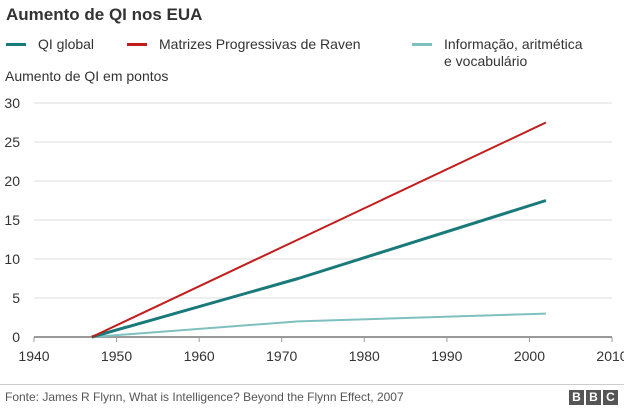 The image size is (624, 416). Describe the element at coordinates (513, 52) in the screenshot. I see `legend-label: Informação, aritmética e vocabulário` at that location.